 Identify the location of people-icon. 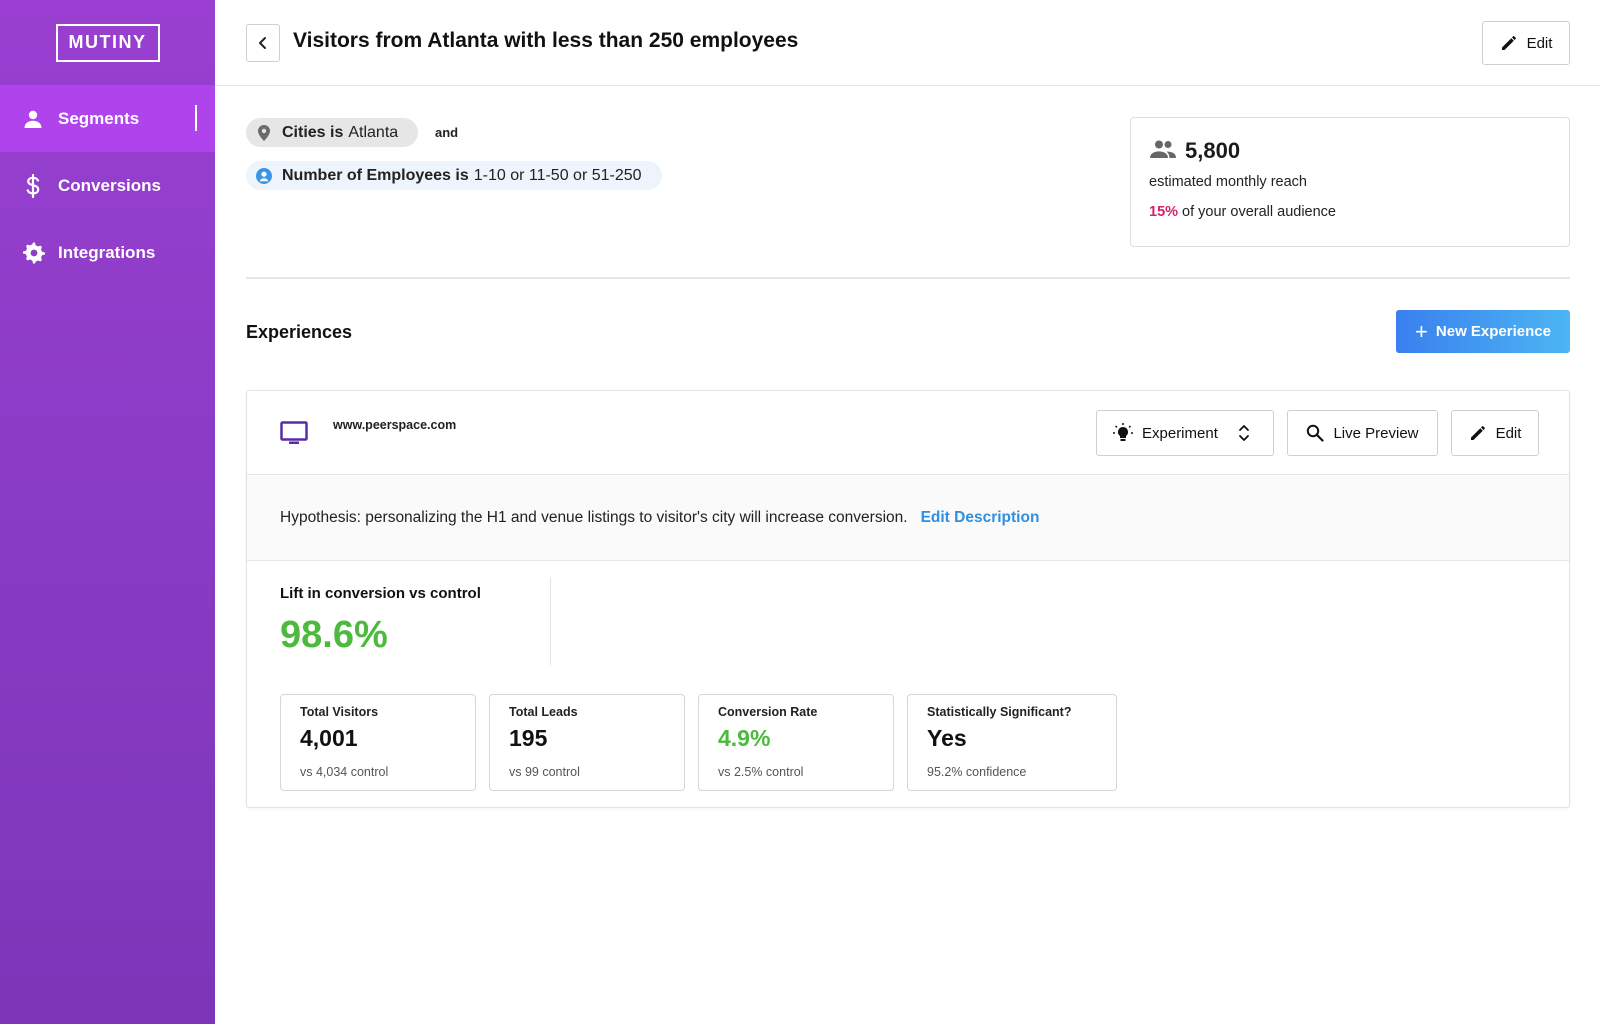
(1163, 151).